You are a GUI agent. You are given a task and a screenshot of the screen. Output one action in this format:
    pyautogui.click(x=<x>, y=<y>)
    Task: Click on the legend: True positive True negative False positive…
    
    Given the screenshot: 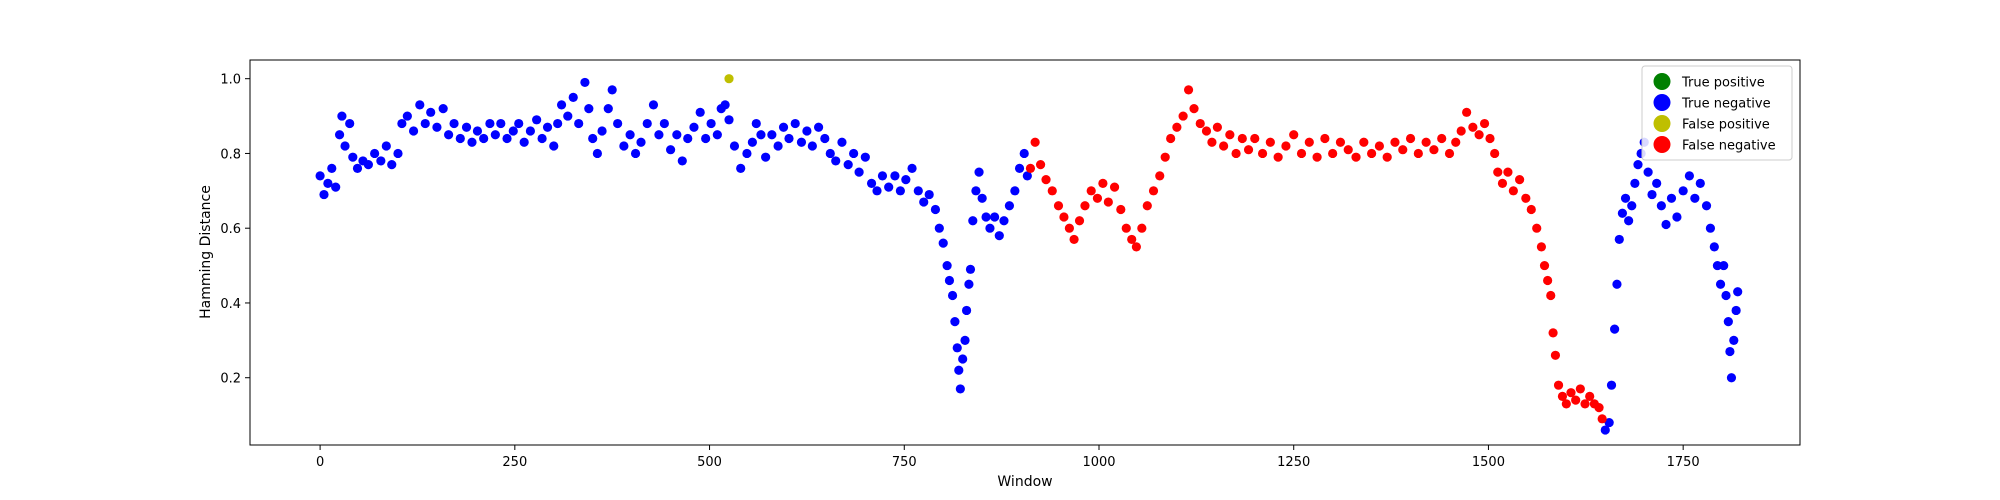 What is the action you would take?
    pyautogui.click(x=1717, y=113)
    